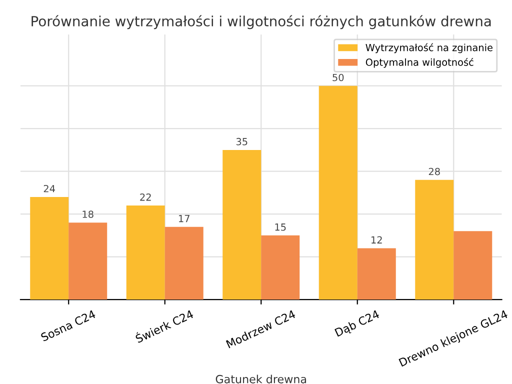 Image resolution: width=512 pixels, height=384 pixels. I want to click on data-label: 18, so click(88, 214).